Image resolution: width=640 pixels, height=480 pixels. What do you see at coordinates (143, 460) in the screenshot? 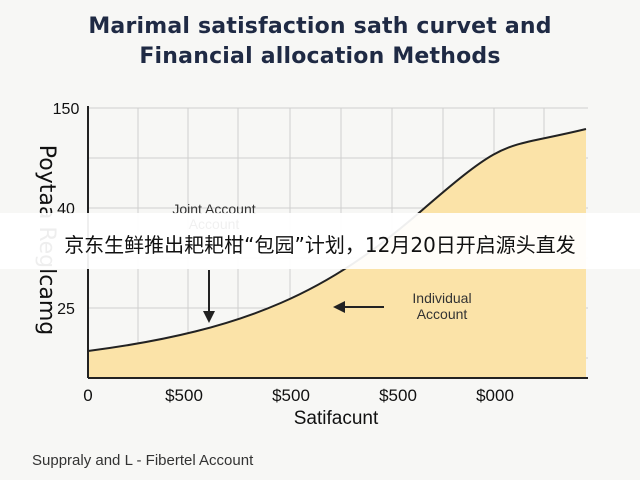
I see `footer-caption: Suppraly and L - Fibertel Account` at bounding box center [143, 460].